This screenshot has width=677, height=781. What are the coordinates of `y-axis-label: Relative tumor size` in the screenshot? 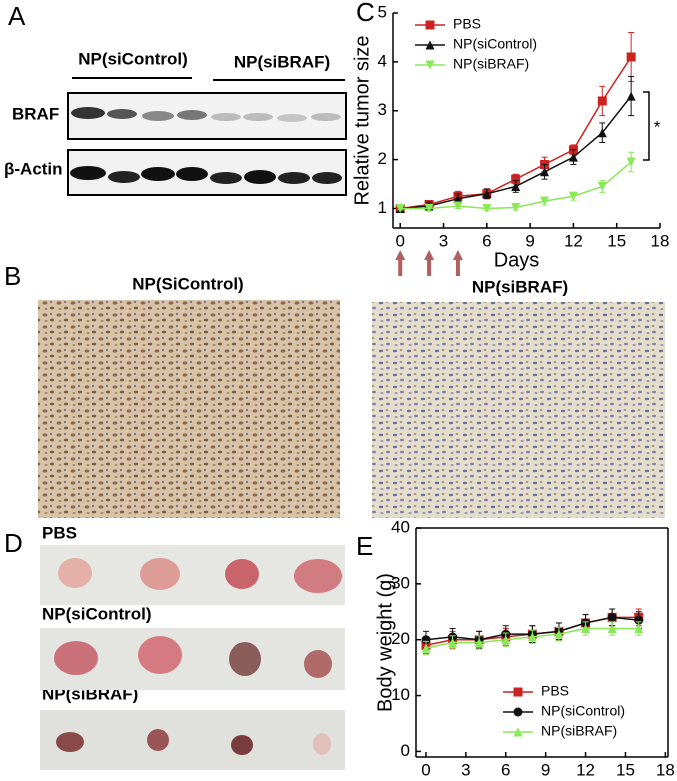 It's located at (362, 120).